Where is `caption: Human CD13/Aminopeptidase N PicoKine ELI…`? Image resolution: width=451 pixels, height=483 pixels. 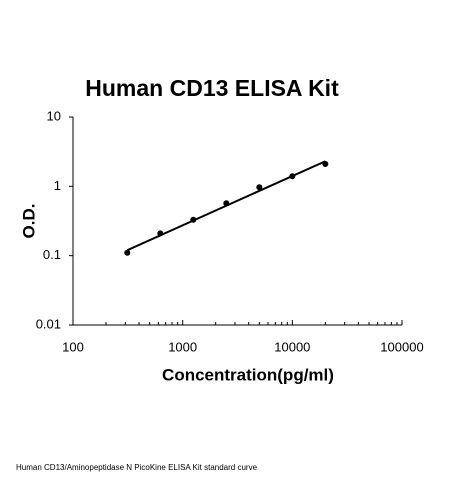 caption: Human CD13/Aminopeptidase N PicoKine ELI… is located at coordinates (137, 467).